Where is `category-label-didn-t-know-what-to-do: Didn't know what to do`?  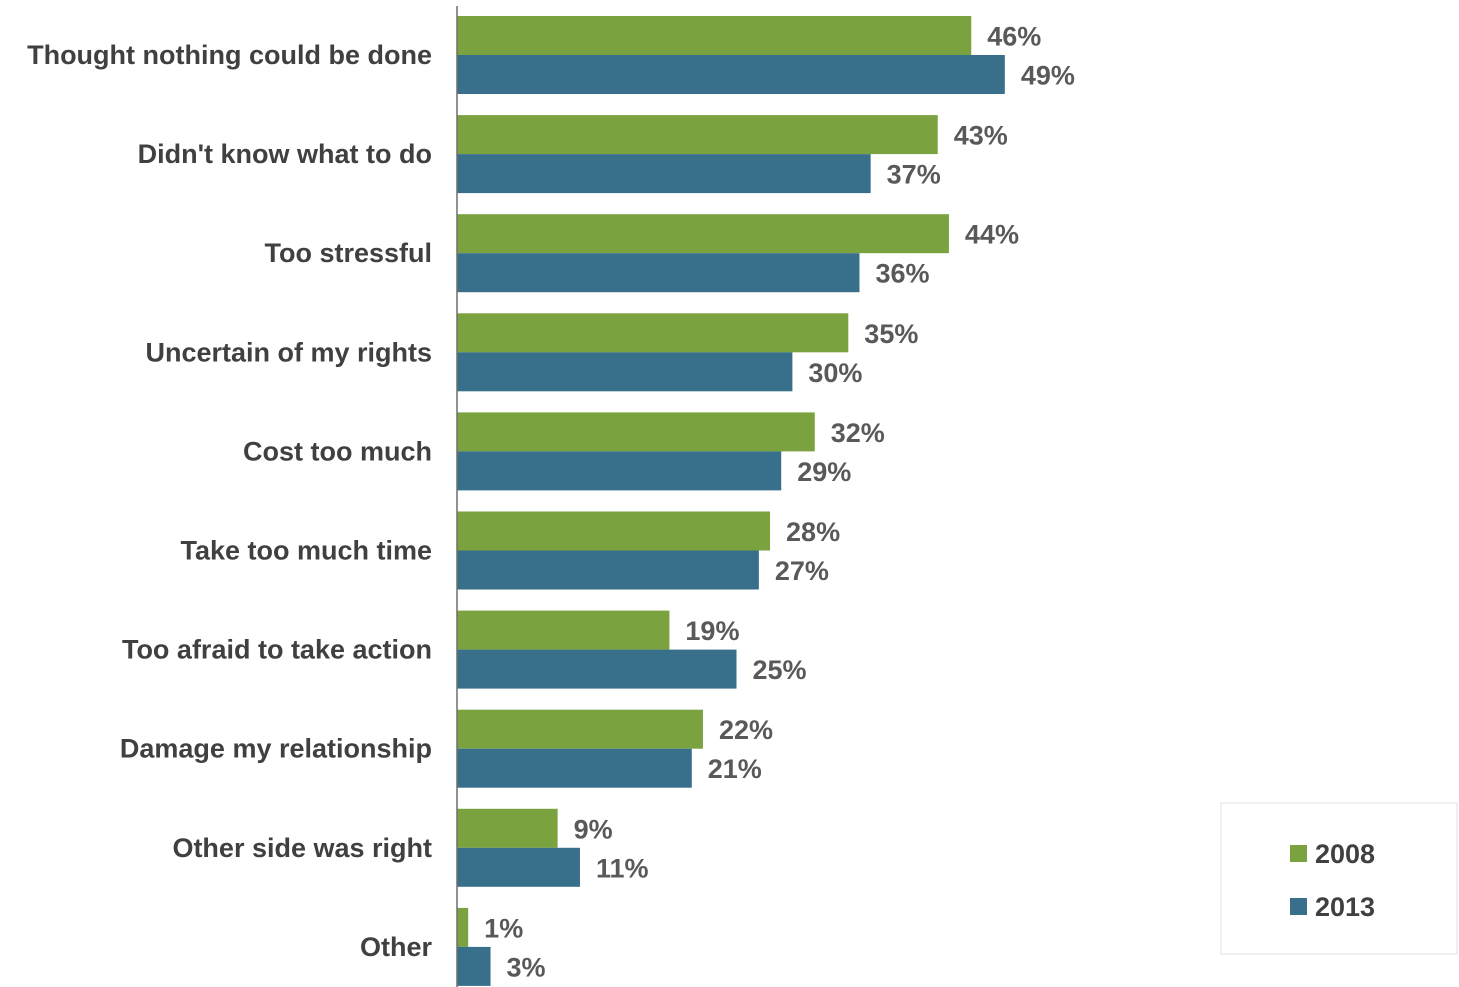
category-label-didn-t-know-what-to-do: Didn't know what to do is located at coordinates (285, 154).